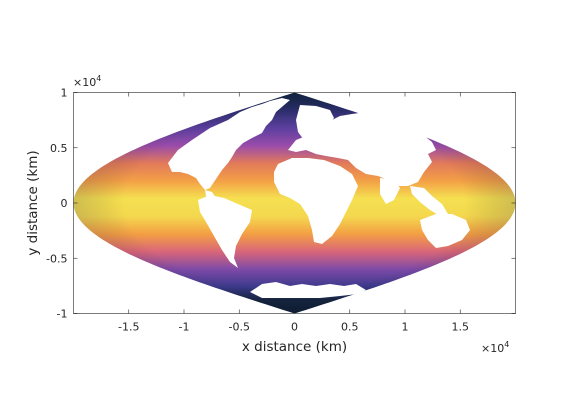  Describe the element at coordinates (229, 144) in the screenshot. I see `north-america-landmass` at that location.